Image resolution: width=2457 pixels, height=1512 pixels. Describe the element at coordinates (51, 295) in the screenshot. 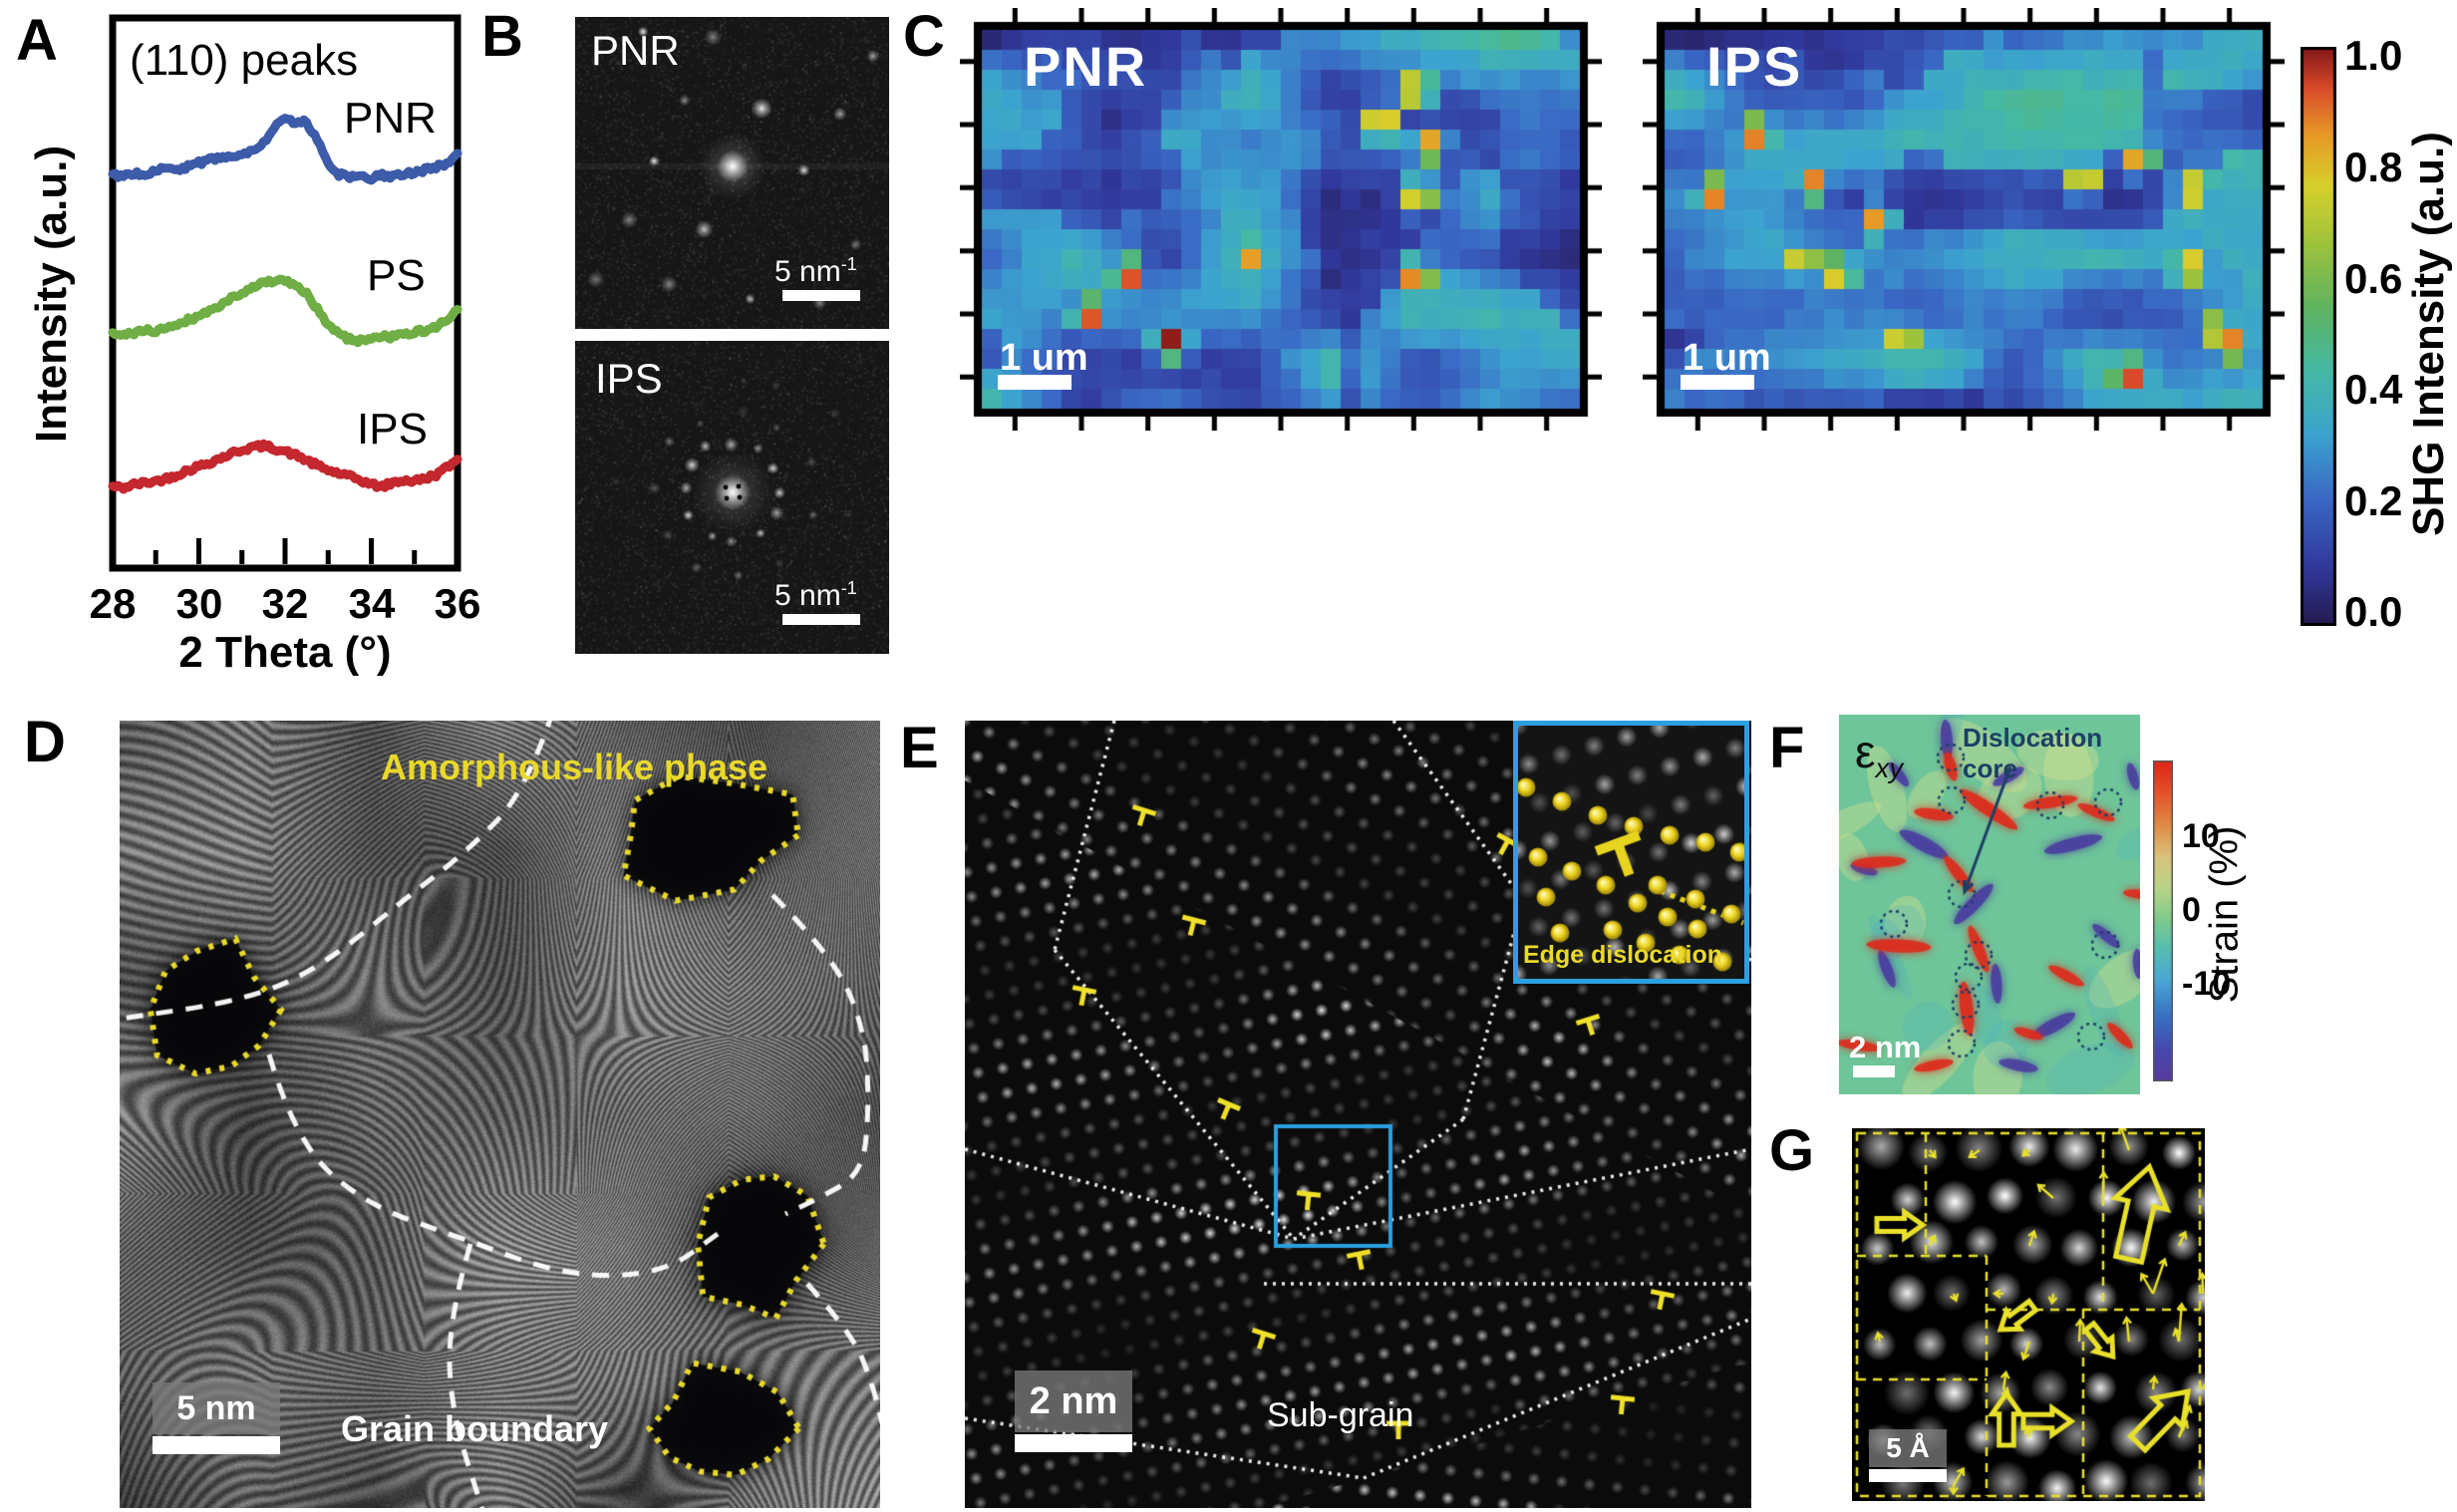

I see `y-axis-label: Intensity (a.u.)` at that location.